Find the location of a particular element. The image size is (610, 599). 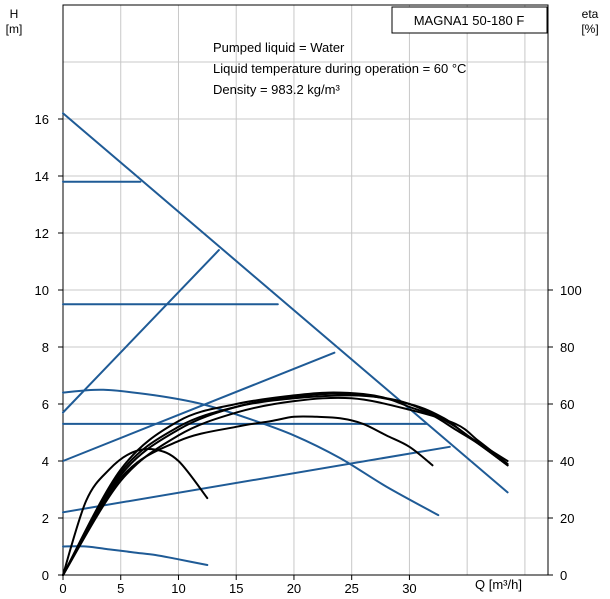

y-left-label-name: H is located at coordinates (14, 14).